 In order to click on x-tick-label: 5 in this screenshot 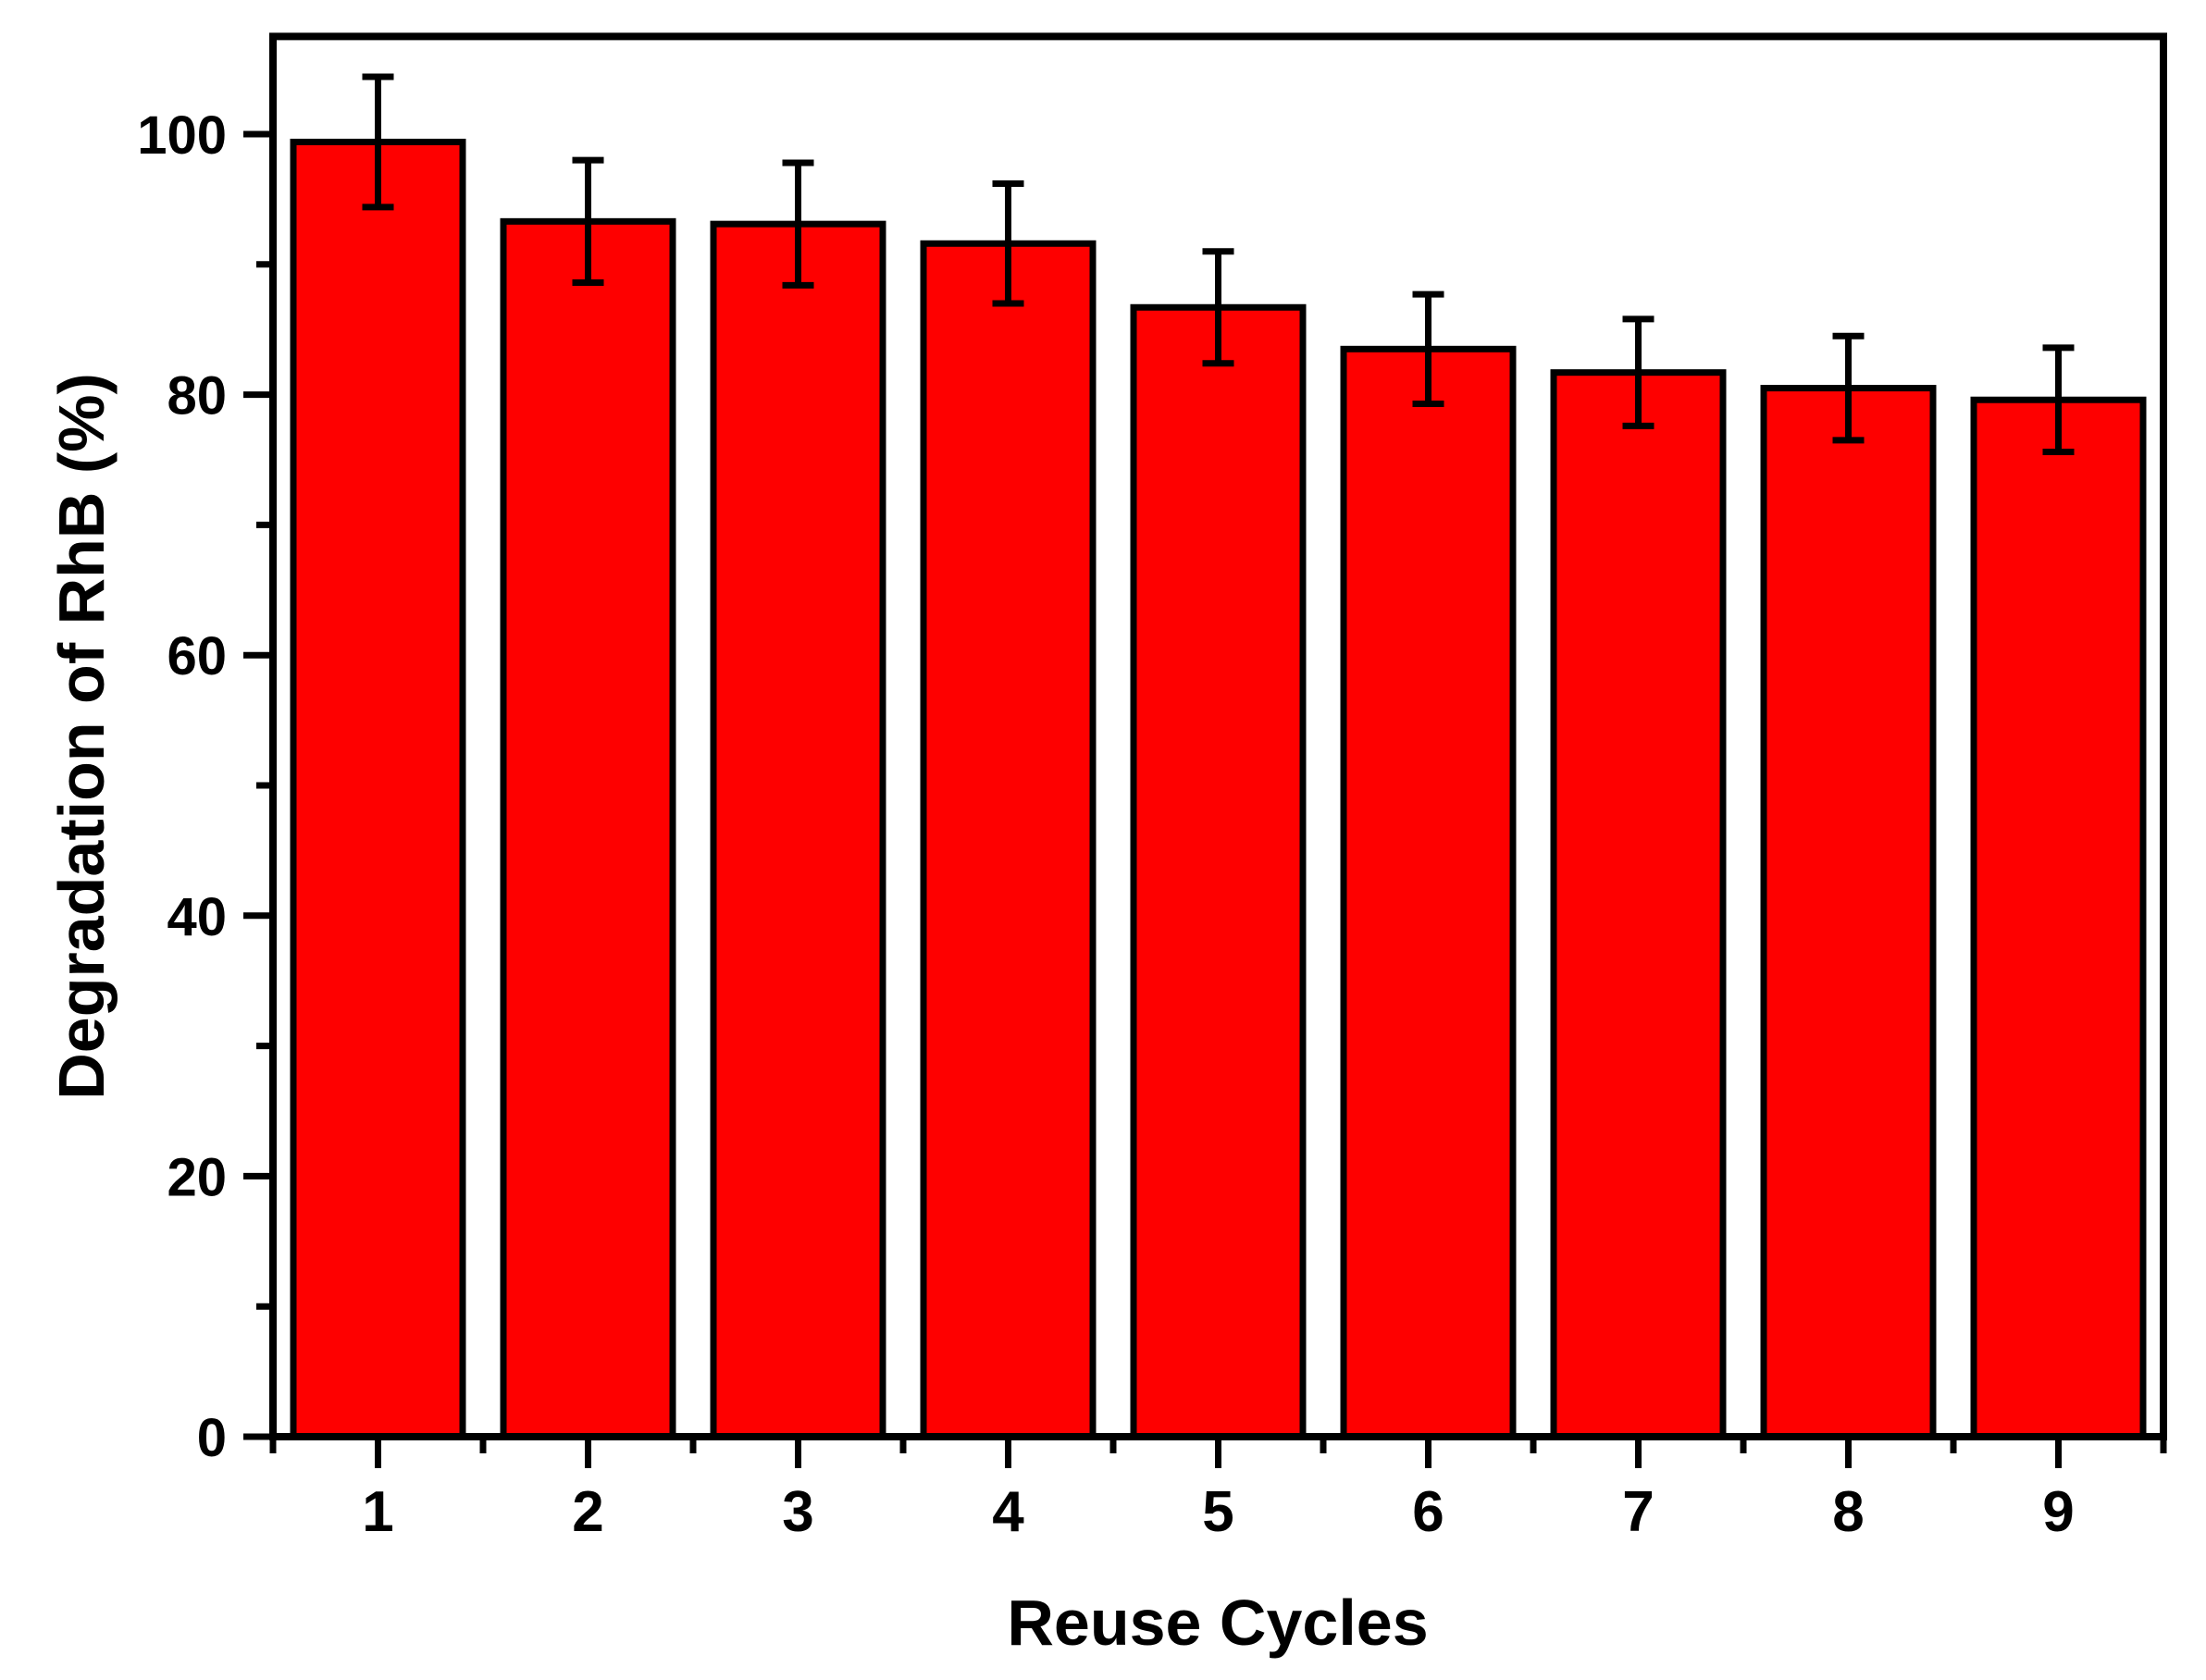, I will do `click(1217, 1512)`.